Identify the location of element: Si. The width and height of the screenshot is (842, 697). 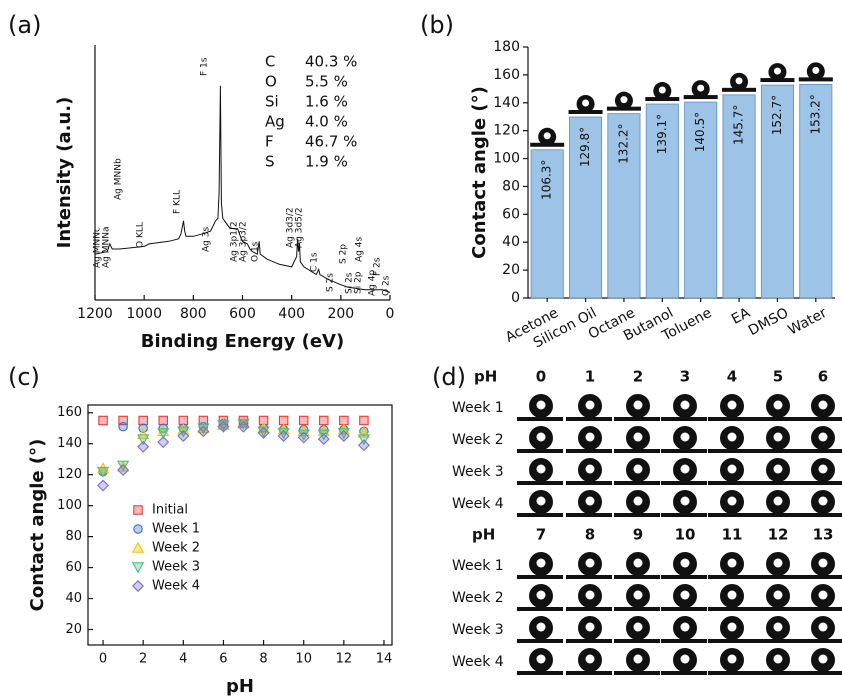
(272, 102).